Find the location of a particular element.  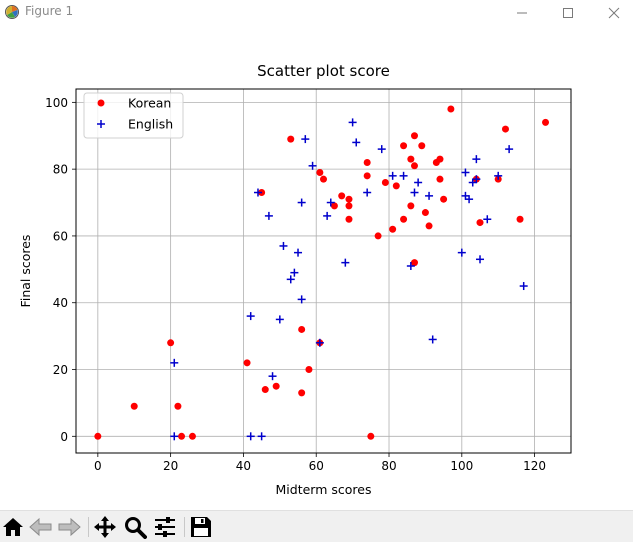

title-bar: Figure 1 is located at coordinates (316, 12).